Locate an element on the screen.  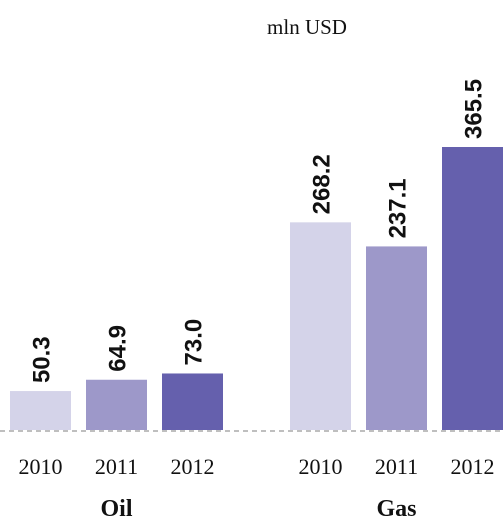
group-label: Oil is located at coordinates (116, 509).